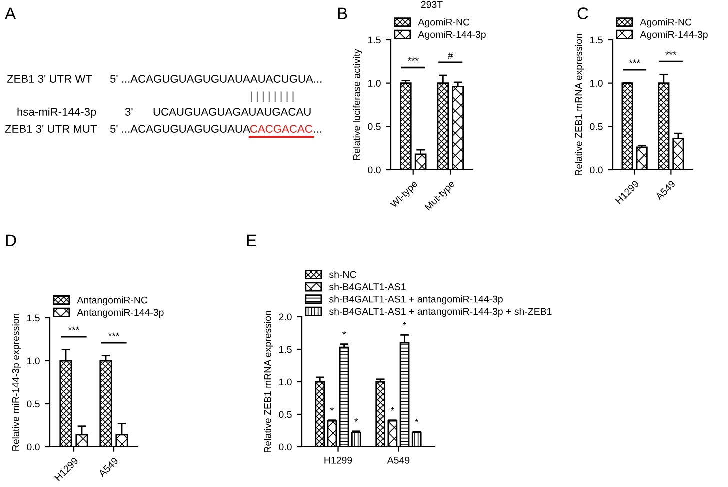  What do you see at coordinates (342, 274) in the screenshot?
I see `legend-label: sh-NC` at bounding box center [342, 274].